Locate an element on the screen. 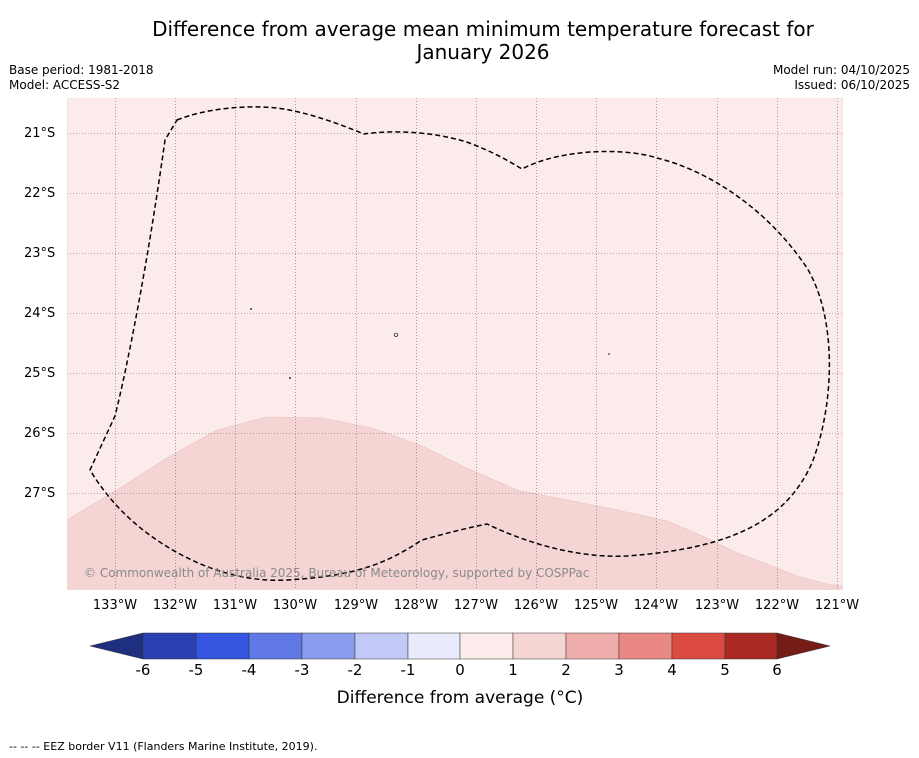  lat-label-24s: 24°S is located at coordinates (40, 313).